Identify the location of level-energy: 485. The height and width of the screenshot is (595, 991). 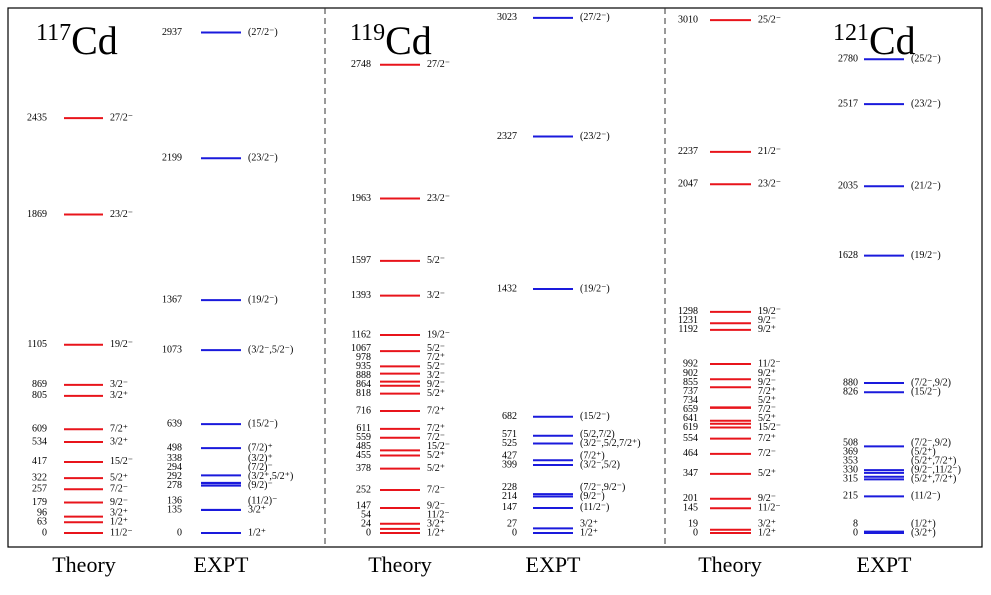
(363, 446).